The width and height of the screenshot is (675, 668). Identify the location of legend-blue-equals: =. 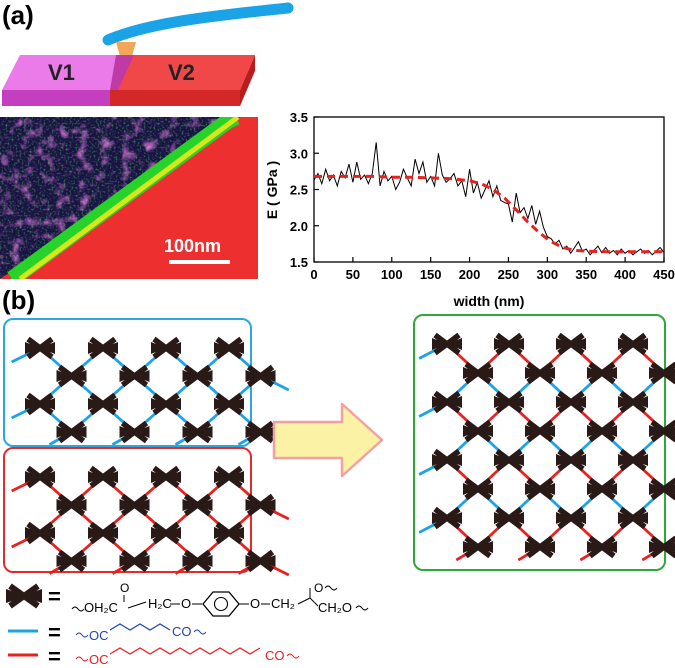
(54, 632).